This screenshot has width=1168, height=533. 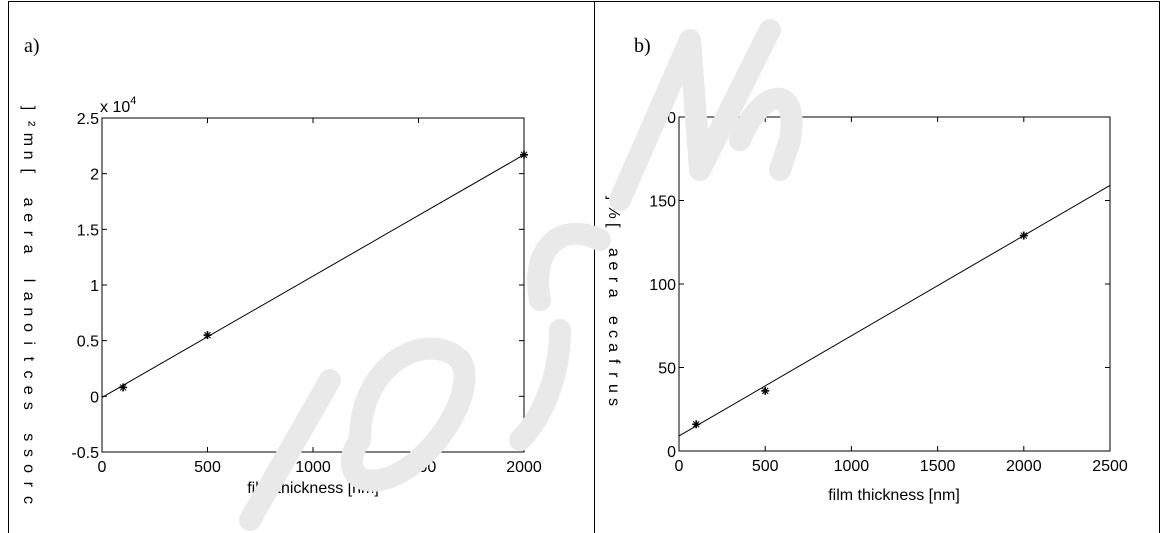 I want to click on y-axis-label-glyph: l, so click(x=28, y=281).